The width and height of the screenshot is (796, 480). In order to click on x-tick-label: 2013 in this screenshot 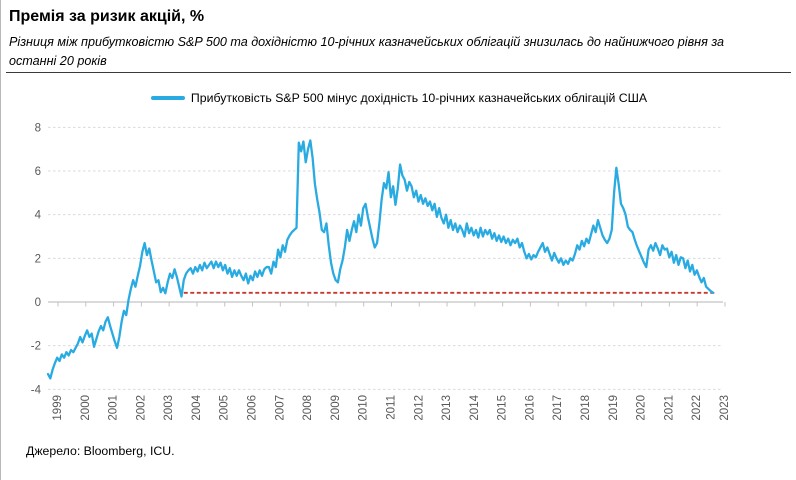, I will do `click(447, 408)`.